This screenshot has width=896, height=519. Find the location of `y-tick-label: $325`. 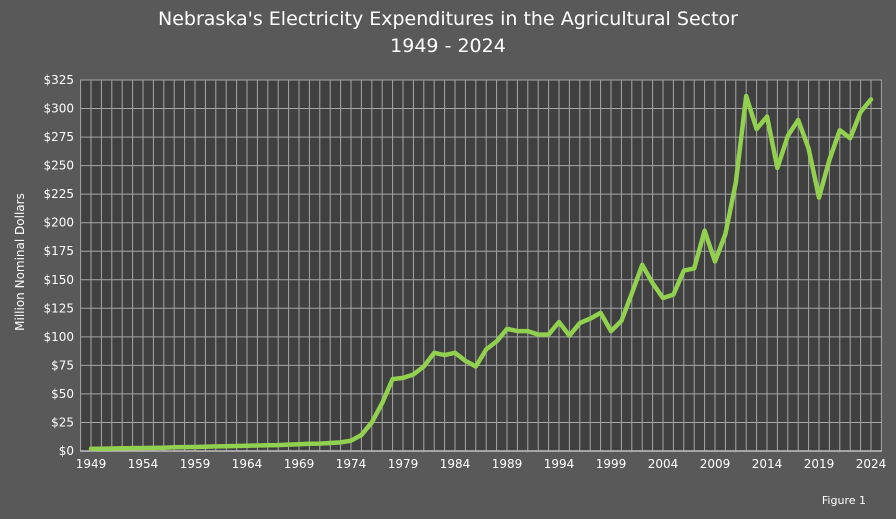

y-tick-label: $325 is located at coordinates (58, 80).